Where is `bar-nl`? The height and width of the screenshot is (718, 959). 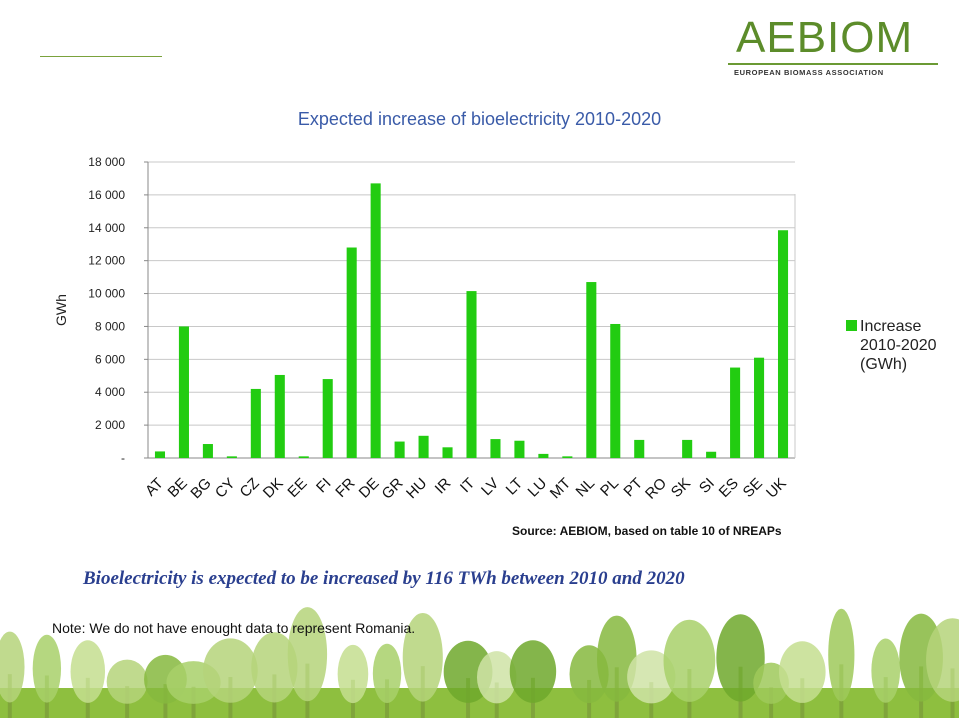
bar-nl is located at coordinates (591, 370).